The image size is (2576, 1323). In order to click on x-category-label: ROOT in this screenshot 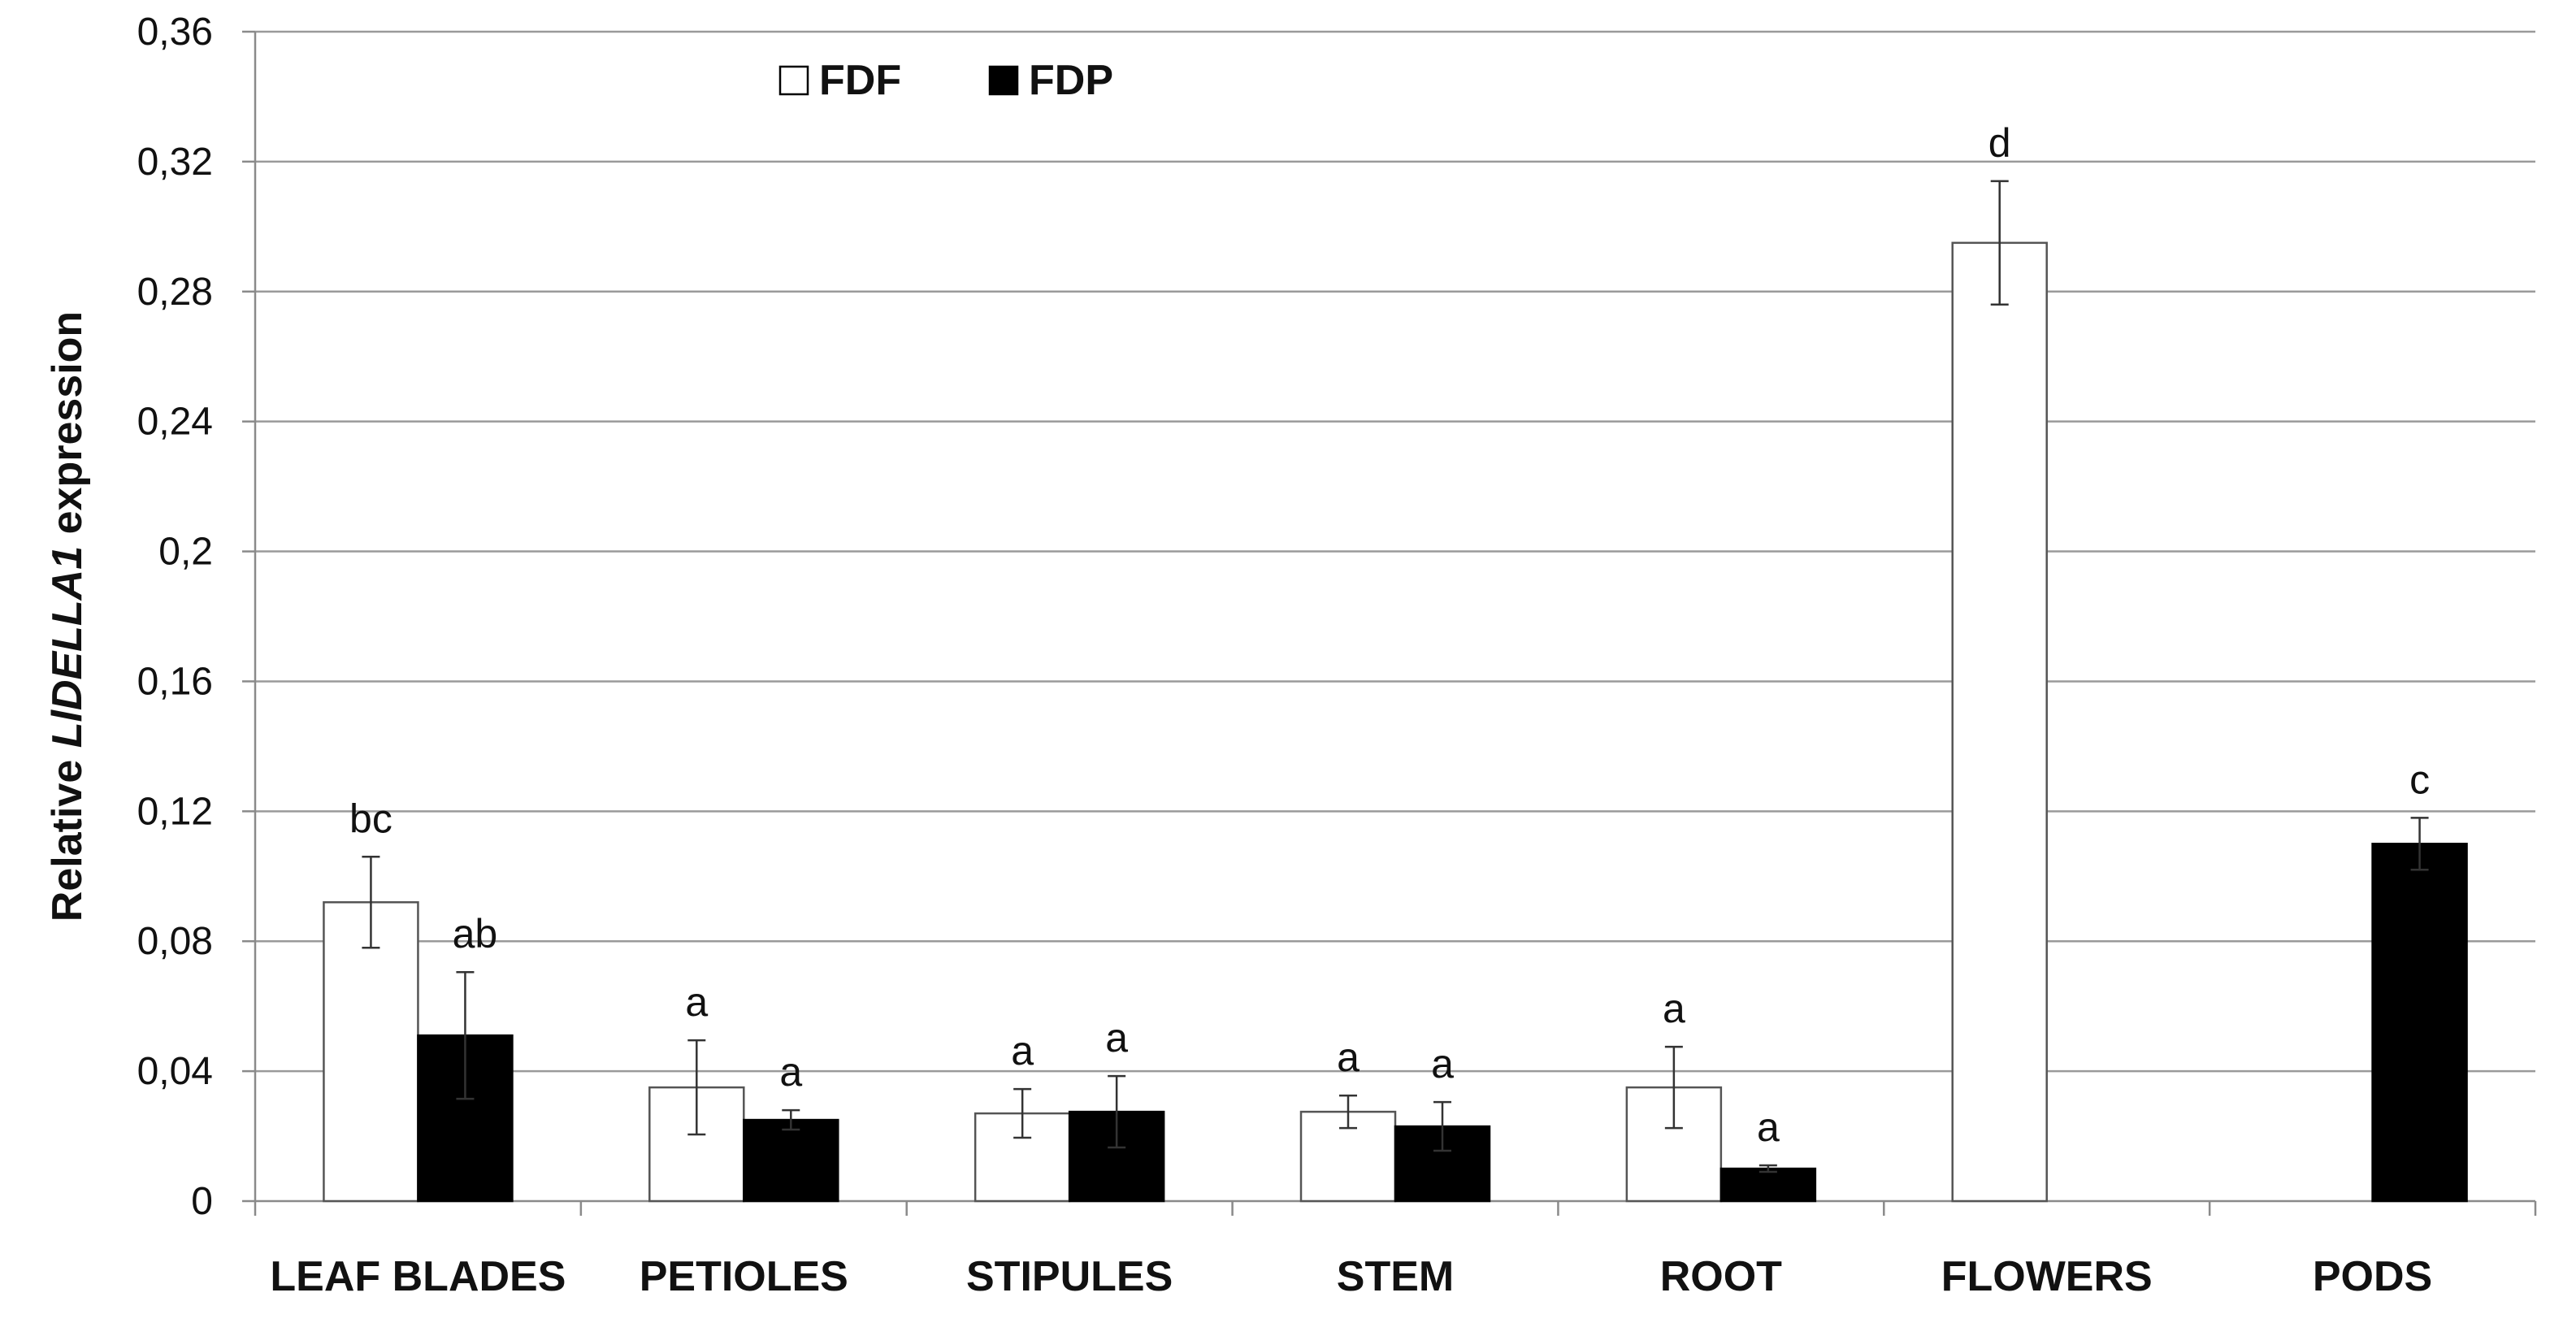, I will do `click(1721, 1276)`.